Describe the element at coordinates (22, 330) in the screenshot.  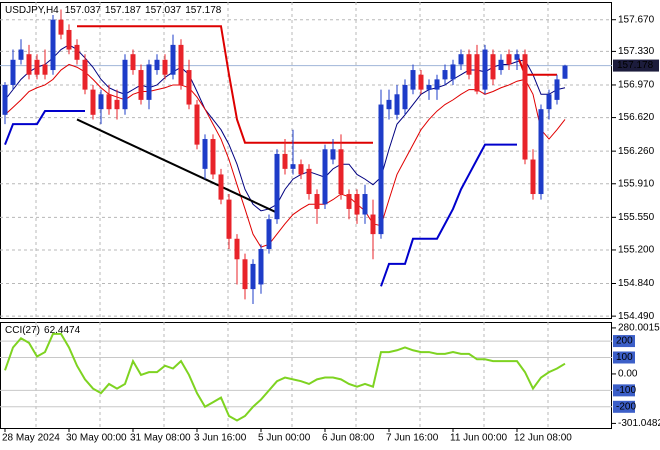
I see `cci-name: CCI(27)` at that location.